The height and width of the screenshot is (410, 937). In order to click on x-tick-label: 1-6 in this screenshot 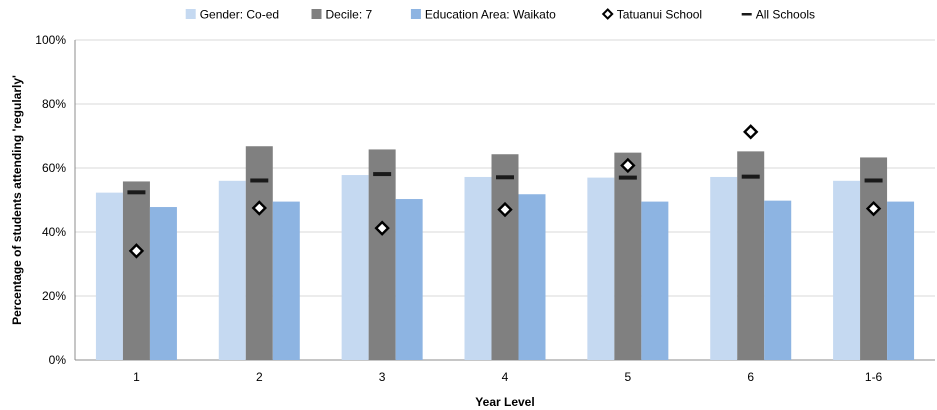, I will do `click(874, 377)`.